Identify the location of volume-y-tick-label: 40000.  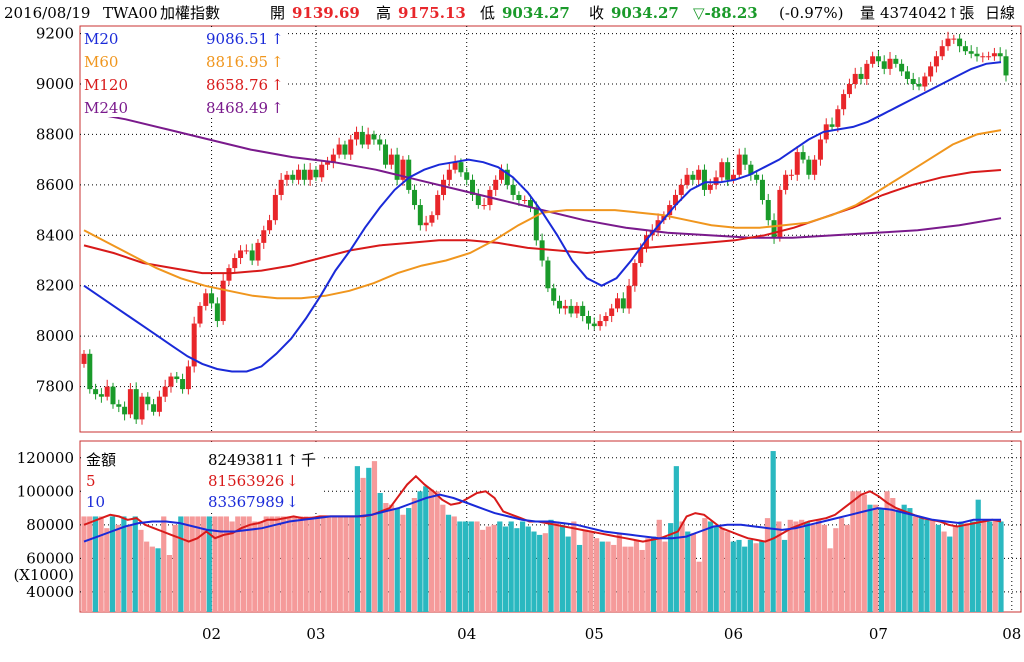
(50, 592).